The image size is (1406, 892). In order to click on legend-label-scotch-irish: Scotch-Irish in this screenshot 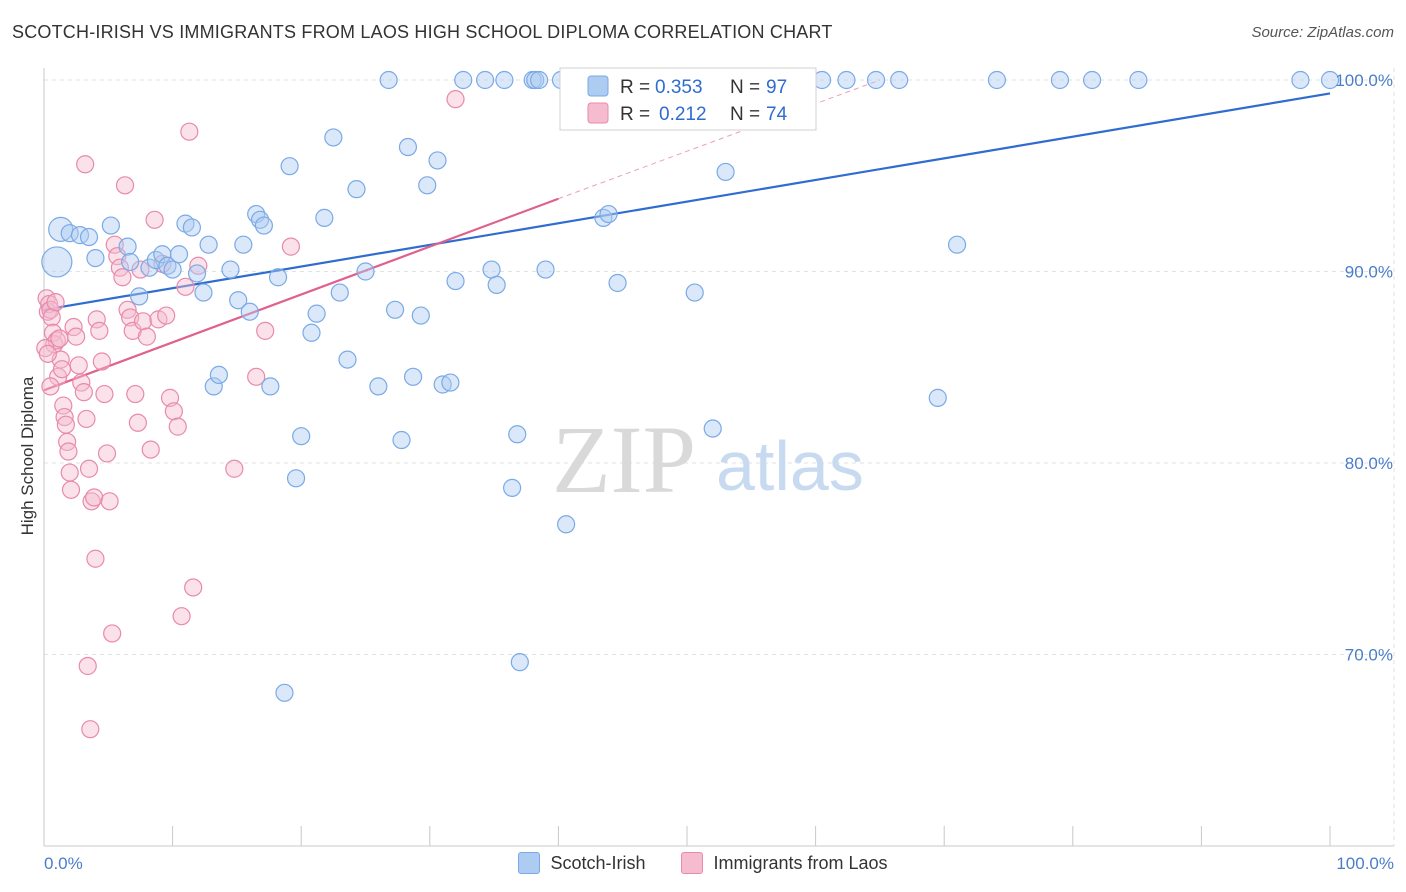, I will do `click(598, 862)`.